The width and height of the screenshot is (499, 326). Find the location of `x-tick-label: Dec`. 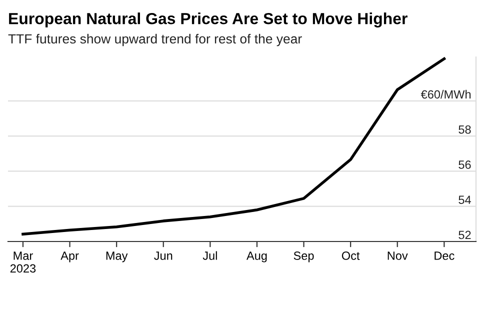

x-tick-label: Dec is located at coordinates (444, 256).